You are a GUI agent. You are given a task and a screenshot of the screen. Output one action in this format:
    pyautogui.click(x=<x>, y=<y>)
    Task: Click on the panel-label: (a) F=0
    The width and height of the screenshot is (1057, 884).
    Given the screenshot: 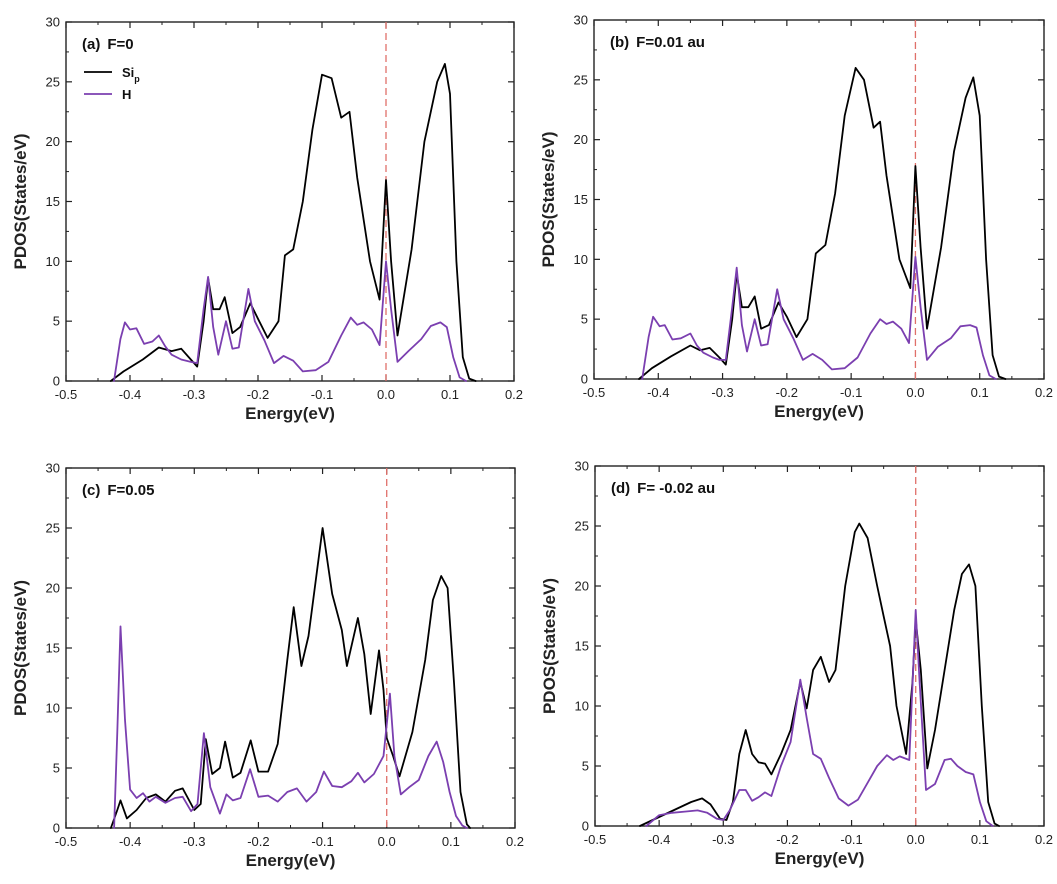 What is the action you would take?
    pyautogui.click(x=108, y=44)
    